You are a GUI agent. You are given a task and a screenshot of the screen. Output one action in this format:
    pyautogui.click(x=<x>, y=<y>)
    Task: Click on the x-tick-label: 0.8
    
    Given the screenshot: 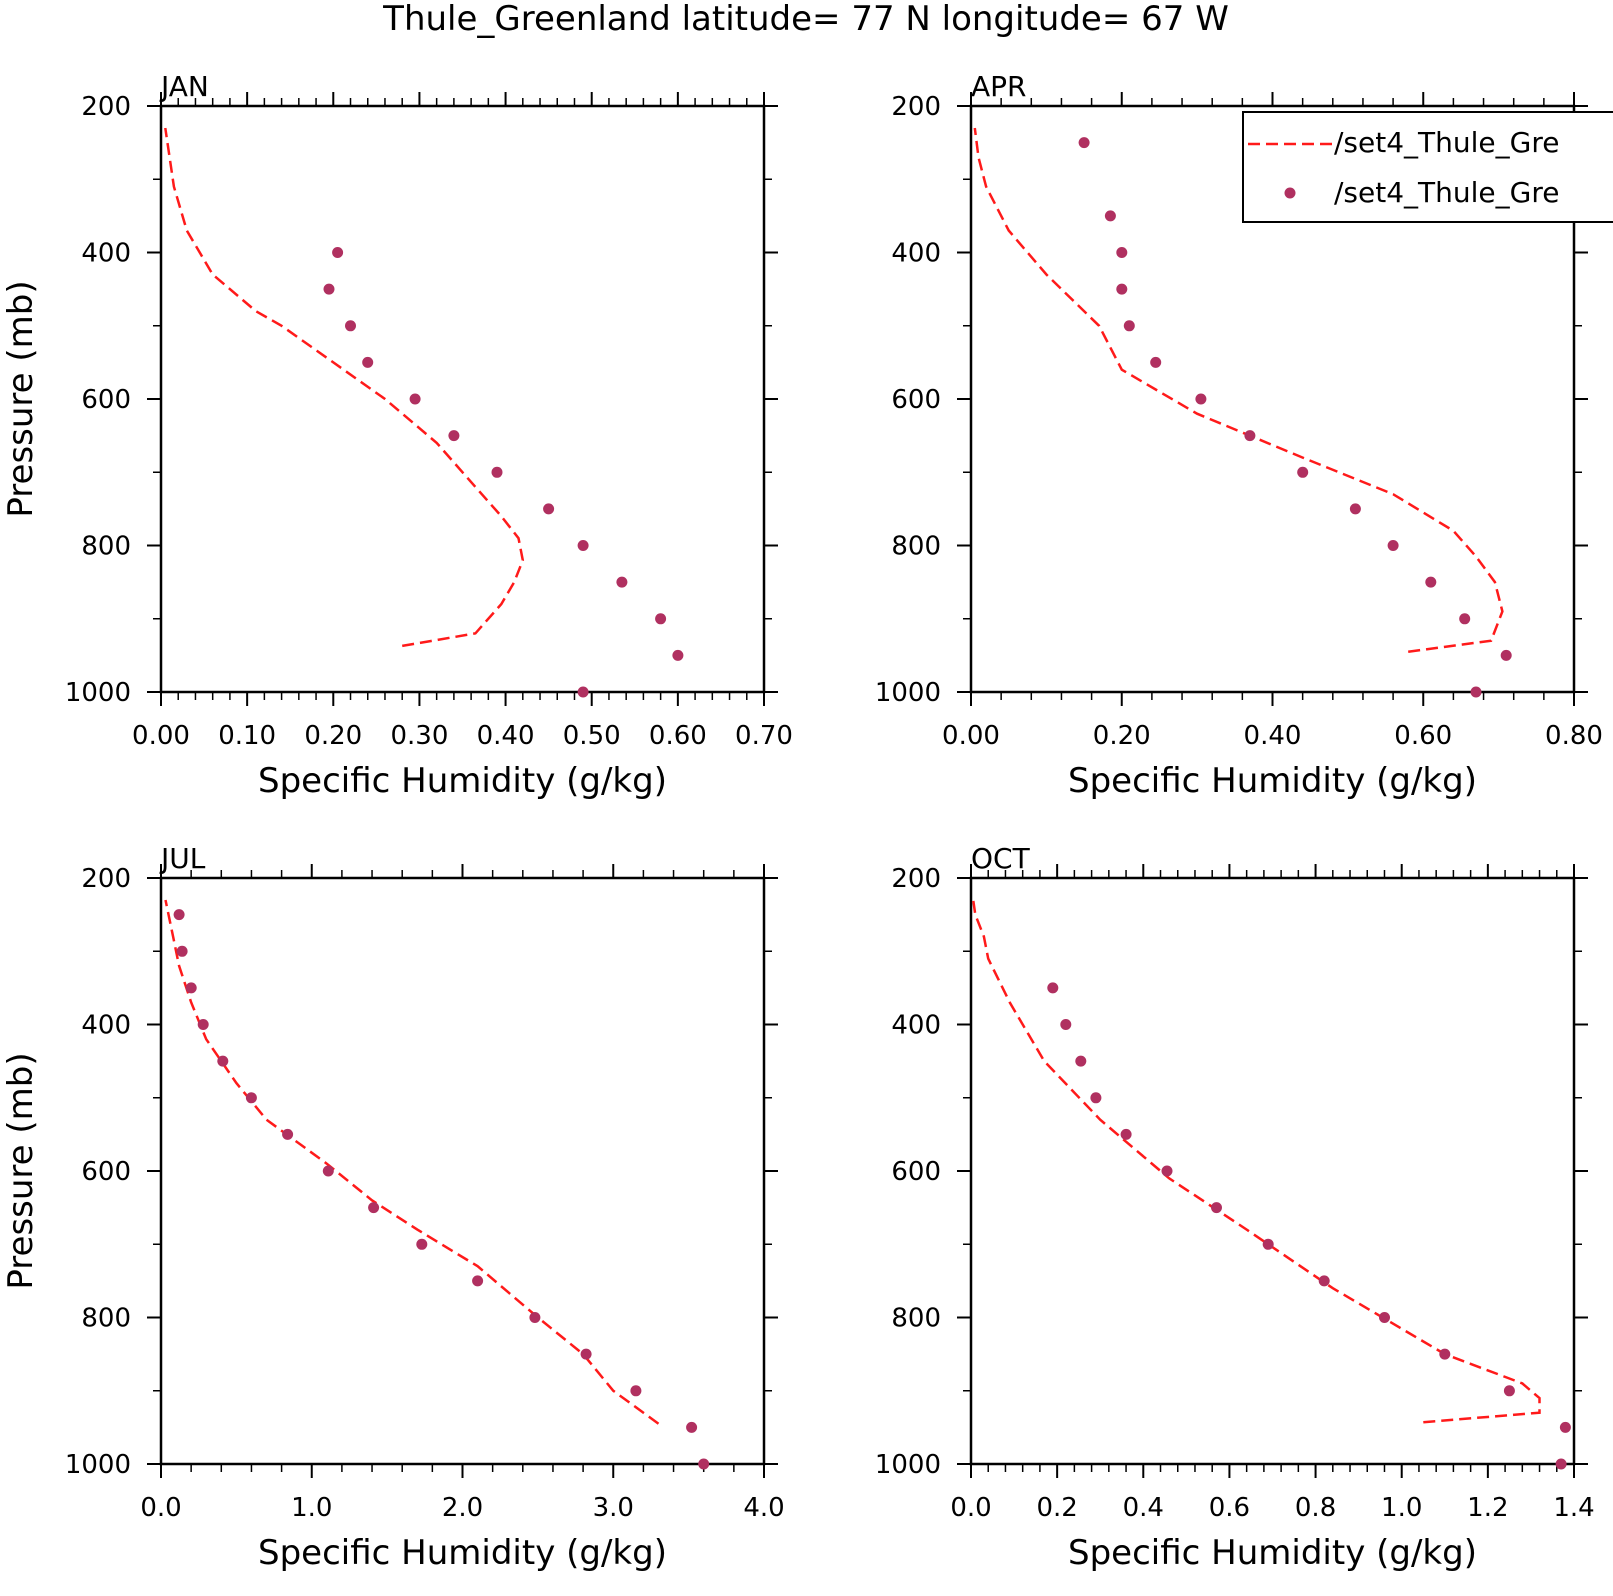 What is the action you would take?
    pyautogui.click(x=1315, y=1508)
    